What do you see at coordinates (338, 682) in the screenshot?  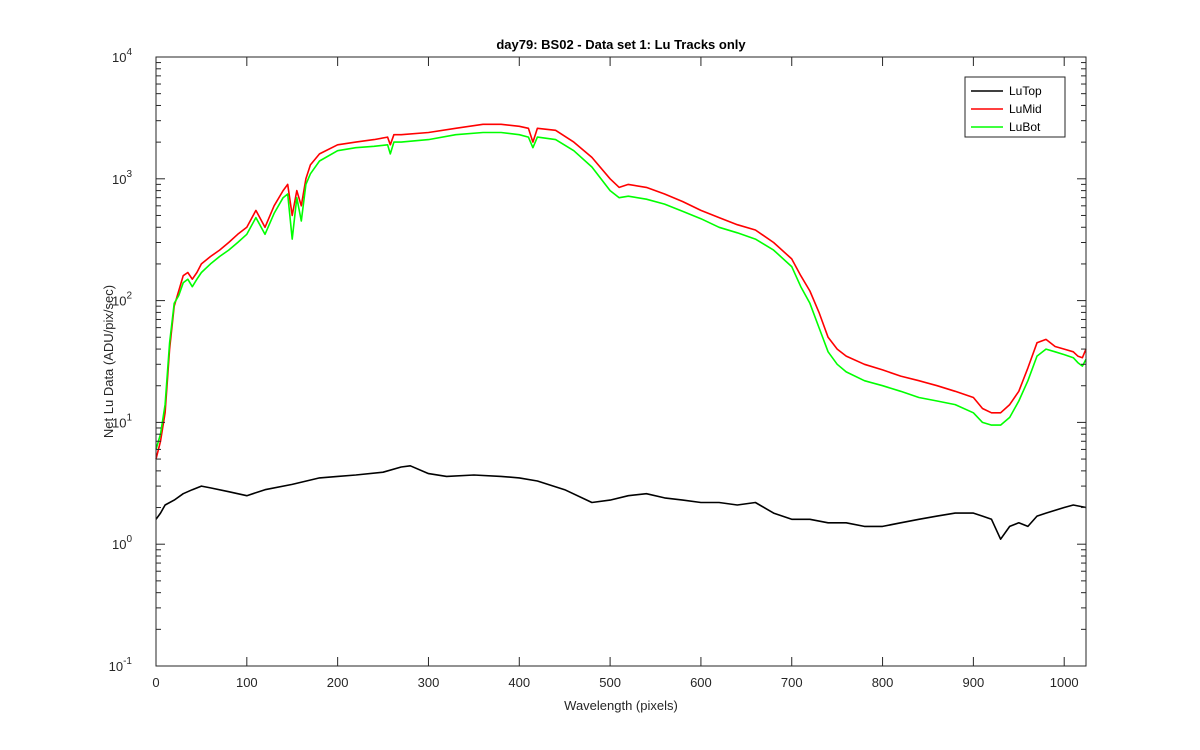 I see `x-tick-label: 200` at bounding box center [338, 682].